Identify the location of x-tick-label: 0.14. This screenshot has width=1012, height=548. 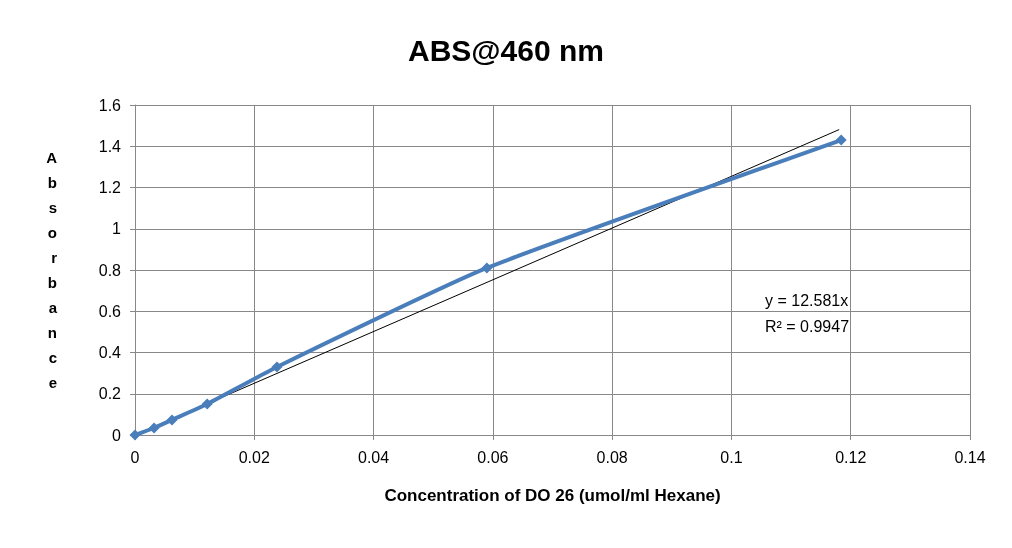
(970, 457).